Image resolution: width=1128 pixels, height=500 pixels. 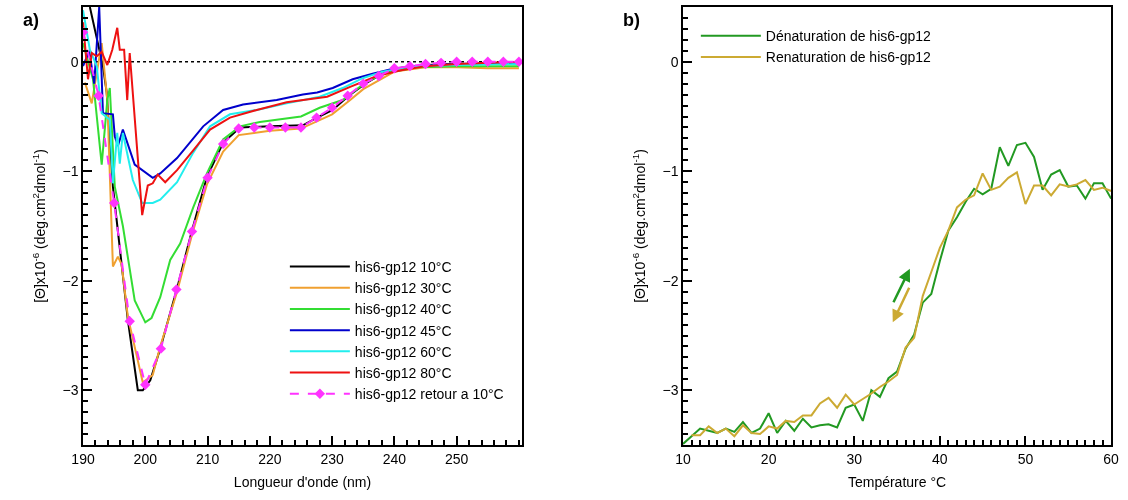 What do you see at coordinates (1111, 458) in the screenshot?
I see `x-tick-label: 60` at bounding box center [1111, 458].